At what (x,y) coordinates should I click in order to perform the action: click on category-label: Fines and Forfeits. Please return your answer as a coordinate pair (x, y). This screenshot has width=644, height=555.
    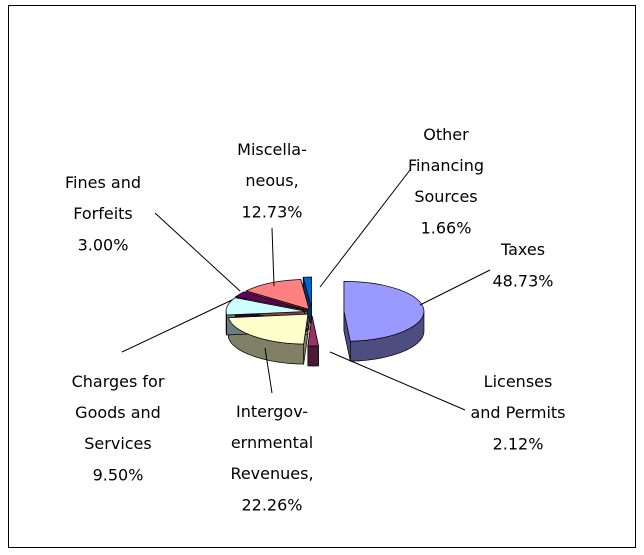
    Looking at the image, I should click on (103, 198).